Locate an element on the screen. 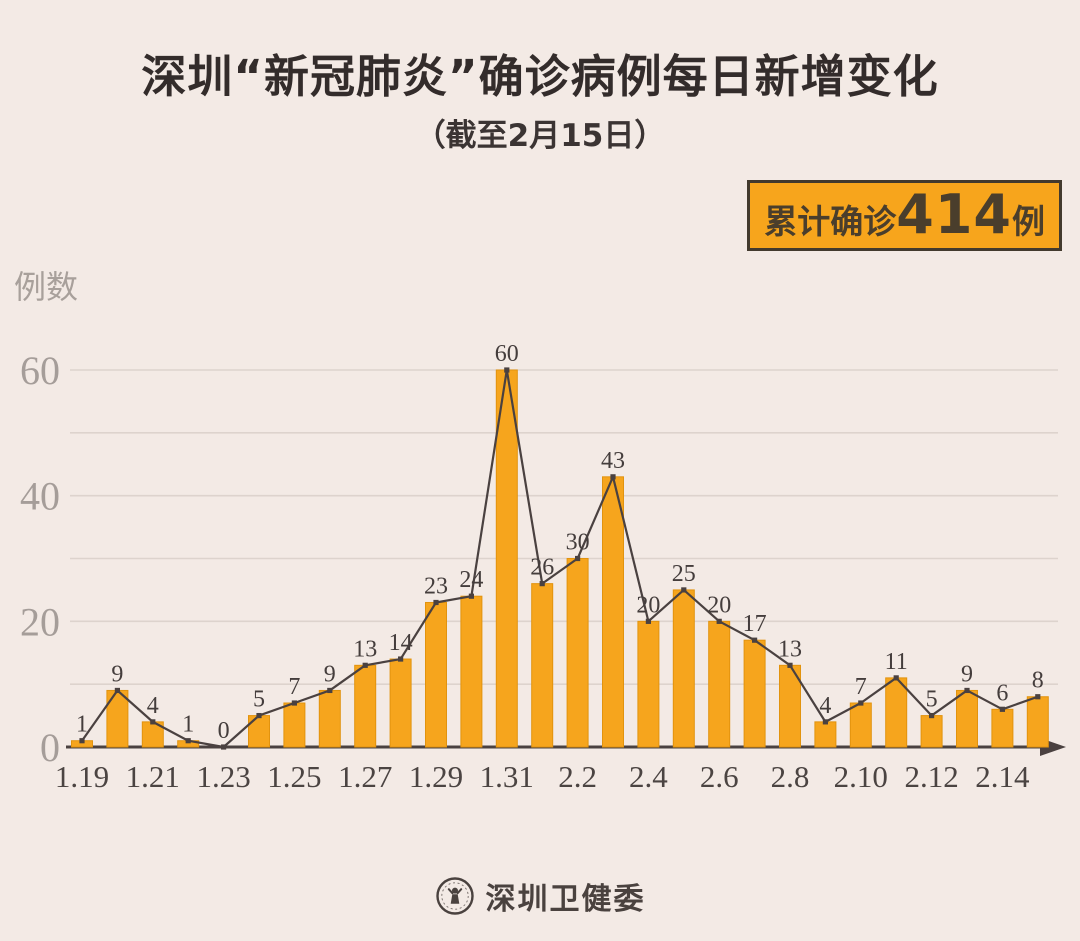 Image resolution: width=1080 pixels, height=941 pixels. x-tick-label: 1.23 is located at coordinates (223, 776).